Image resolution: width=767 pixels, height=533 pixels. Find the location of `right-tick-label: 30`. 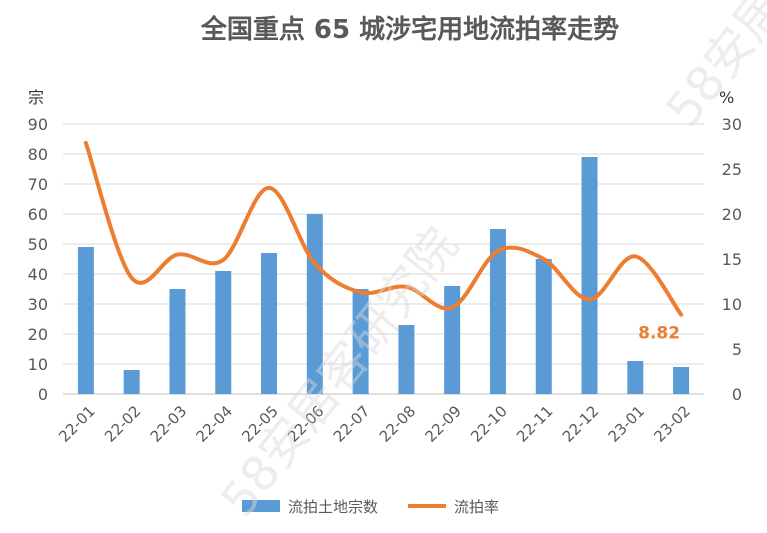

right-tick-label: 30 is located at coordinates (732, 124).